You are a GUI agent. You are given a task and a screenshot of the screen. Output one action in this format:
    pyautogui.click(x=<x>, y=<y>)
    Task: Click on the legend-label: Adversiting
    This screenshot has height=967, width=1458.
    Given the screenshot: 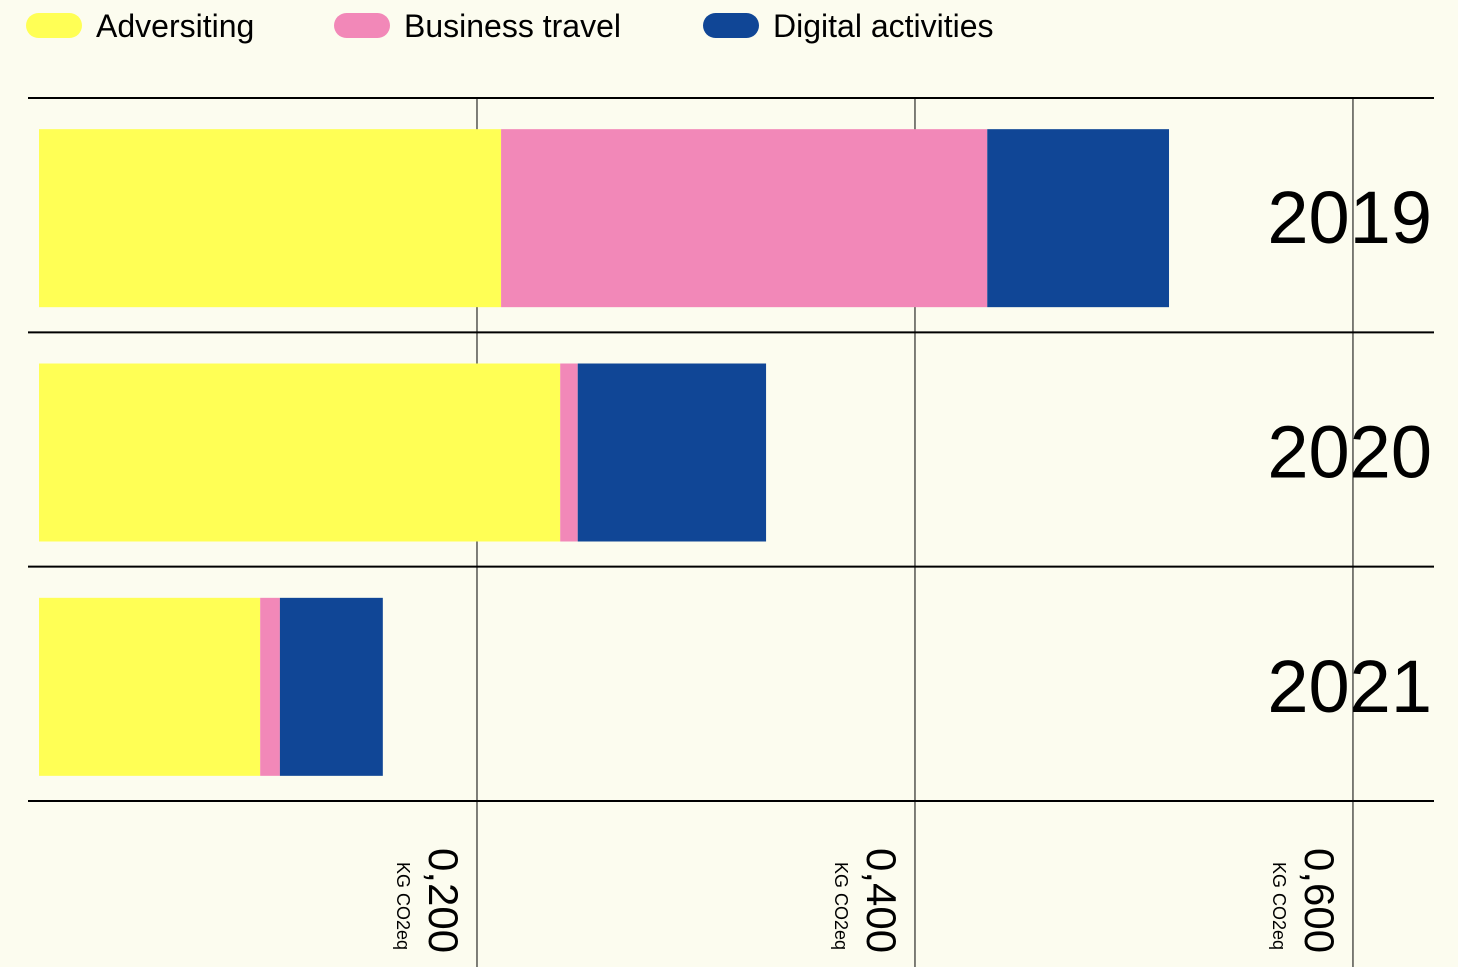 What is the action you would take?
    pyautogui.click(x=175, y=26)
    